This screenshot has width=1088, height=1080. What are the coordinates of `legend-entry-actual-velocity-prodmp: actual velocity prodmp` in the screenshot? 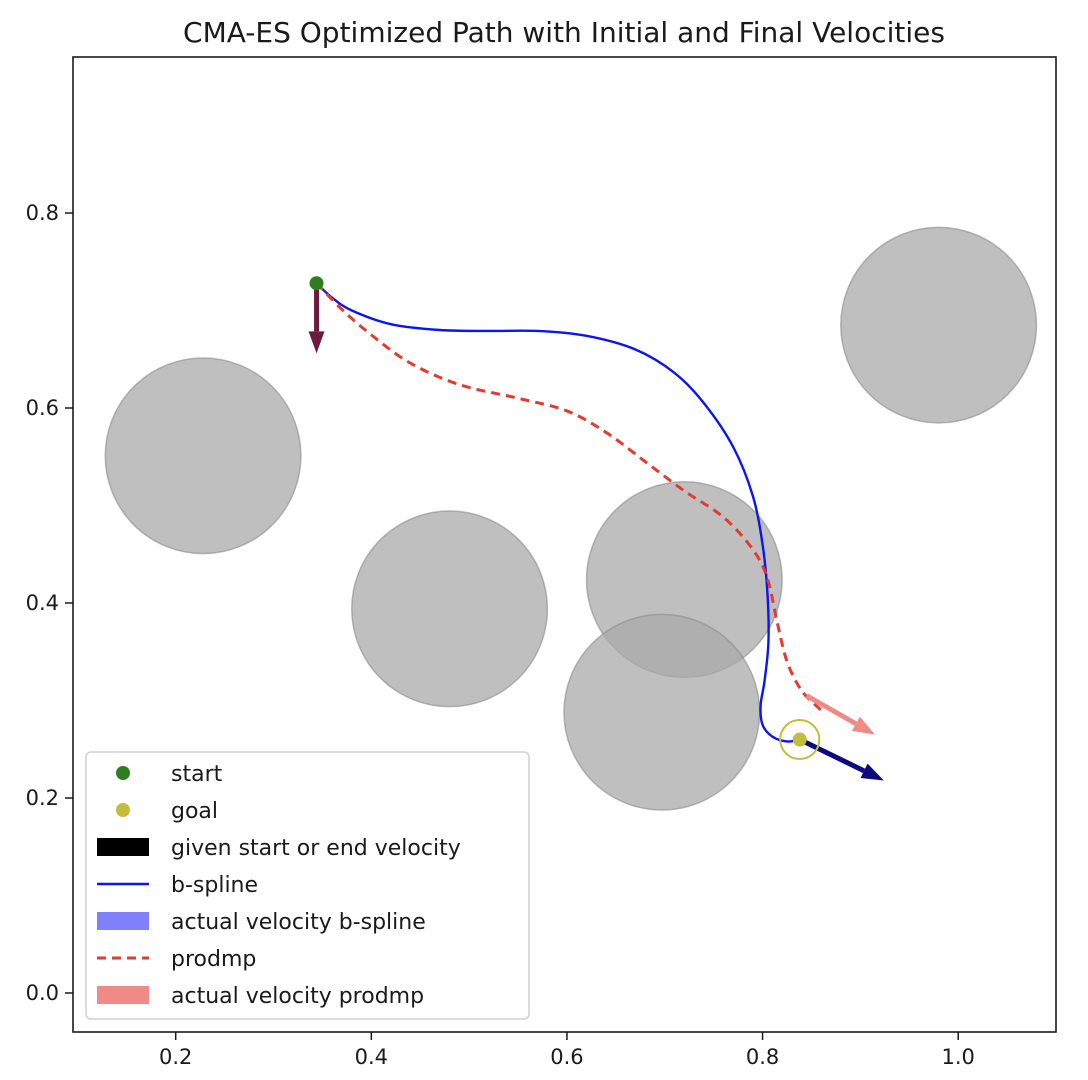 It's located at (260, 996).